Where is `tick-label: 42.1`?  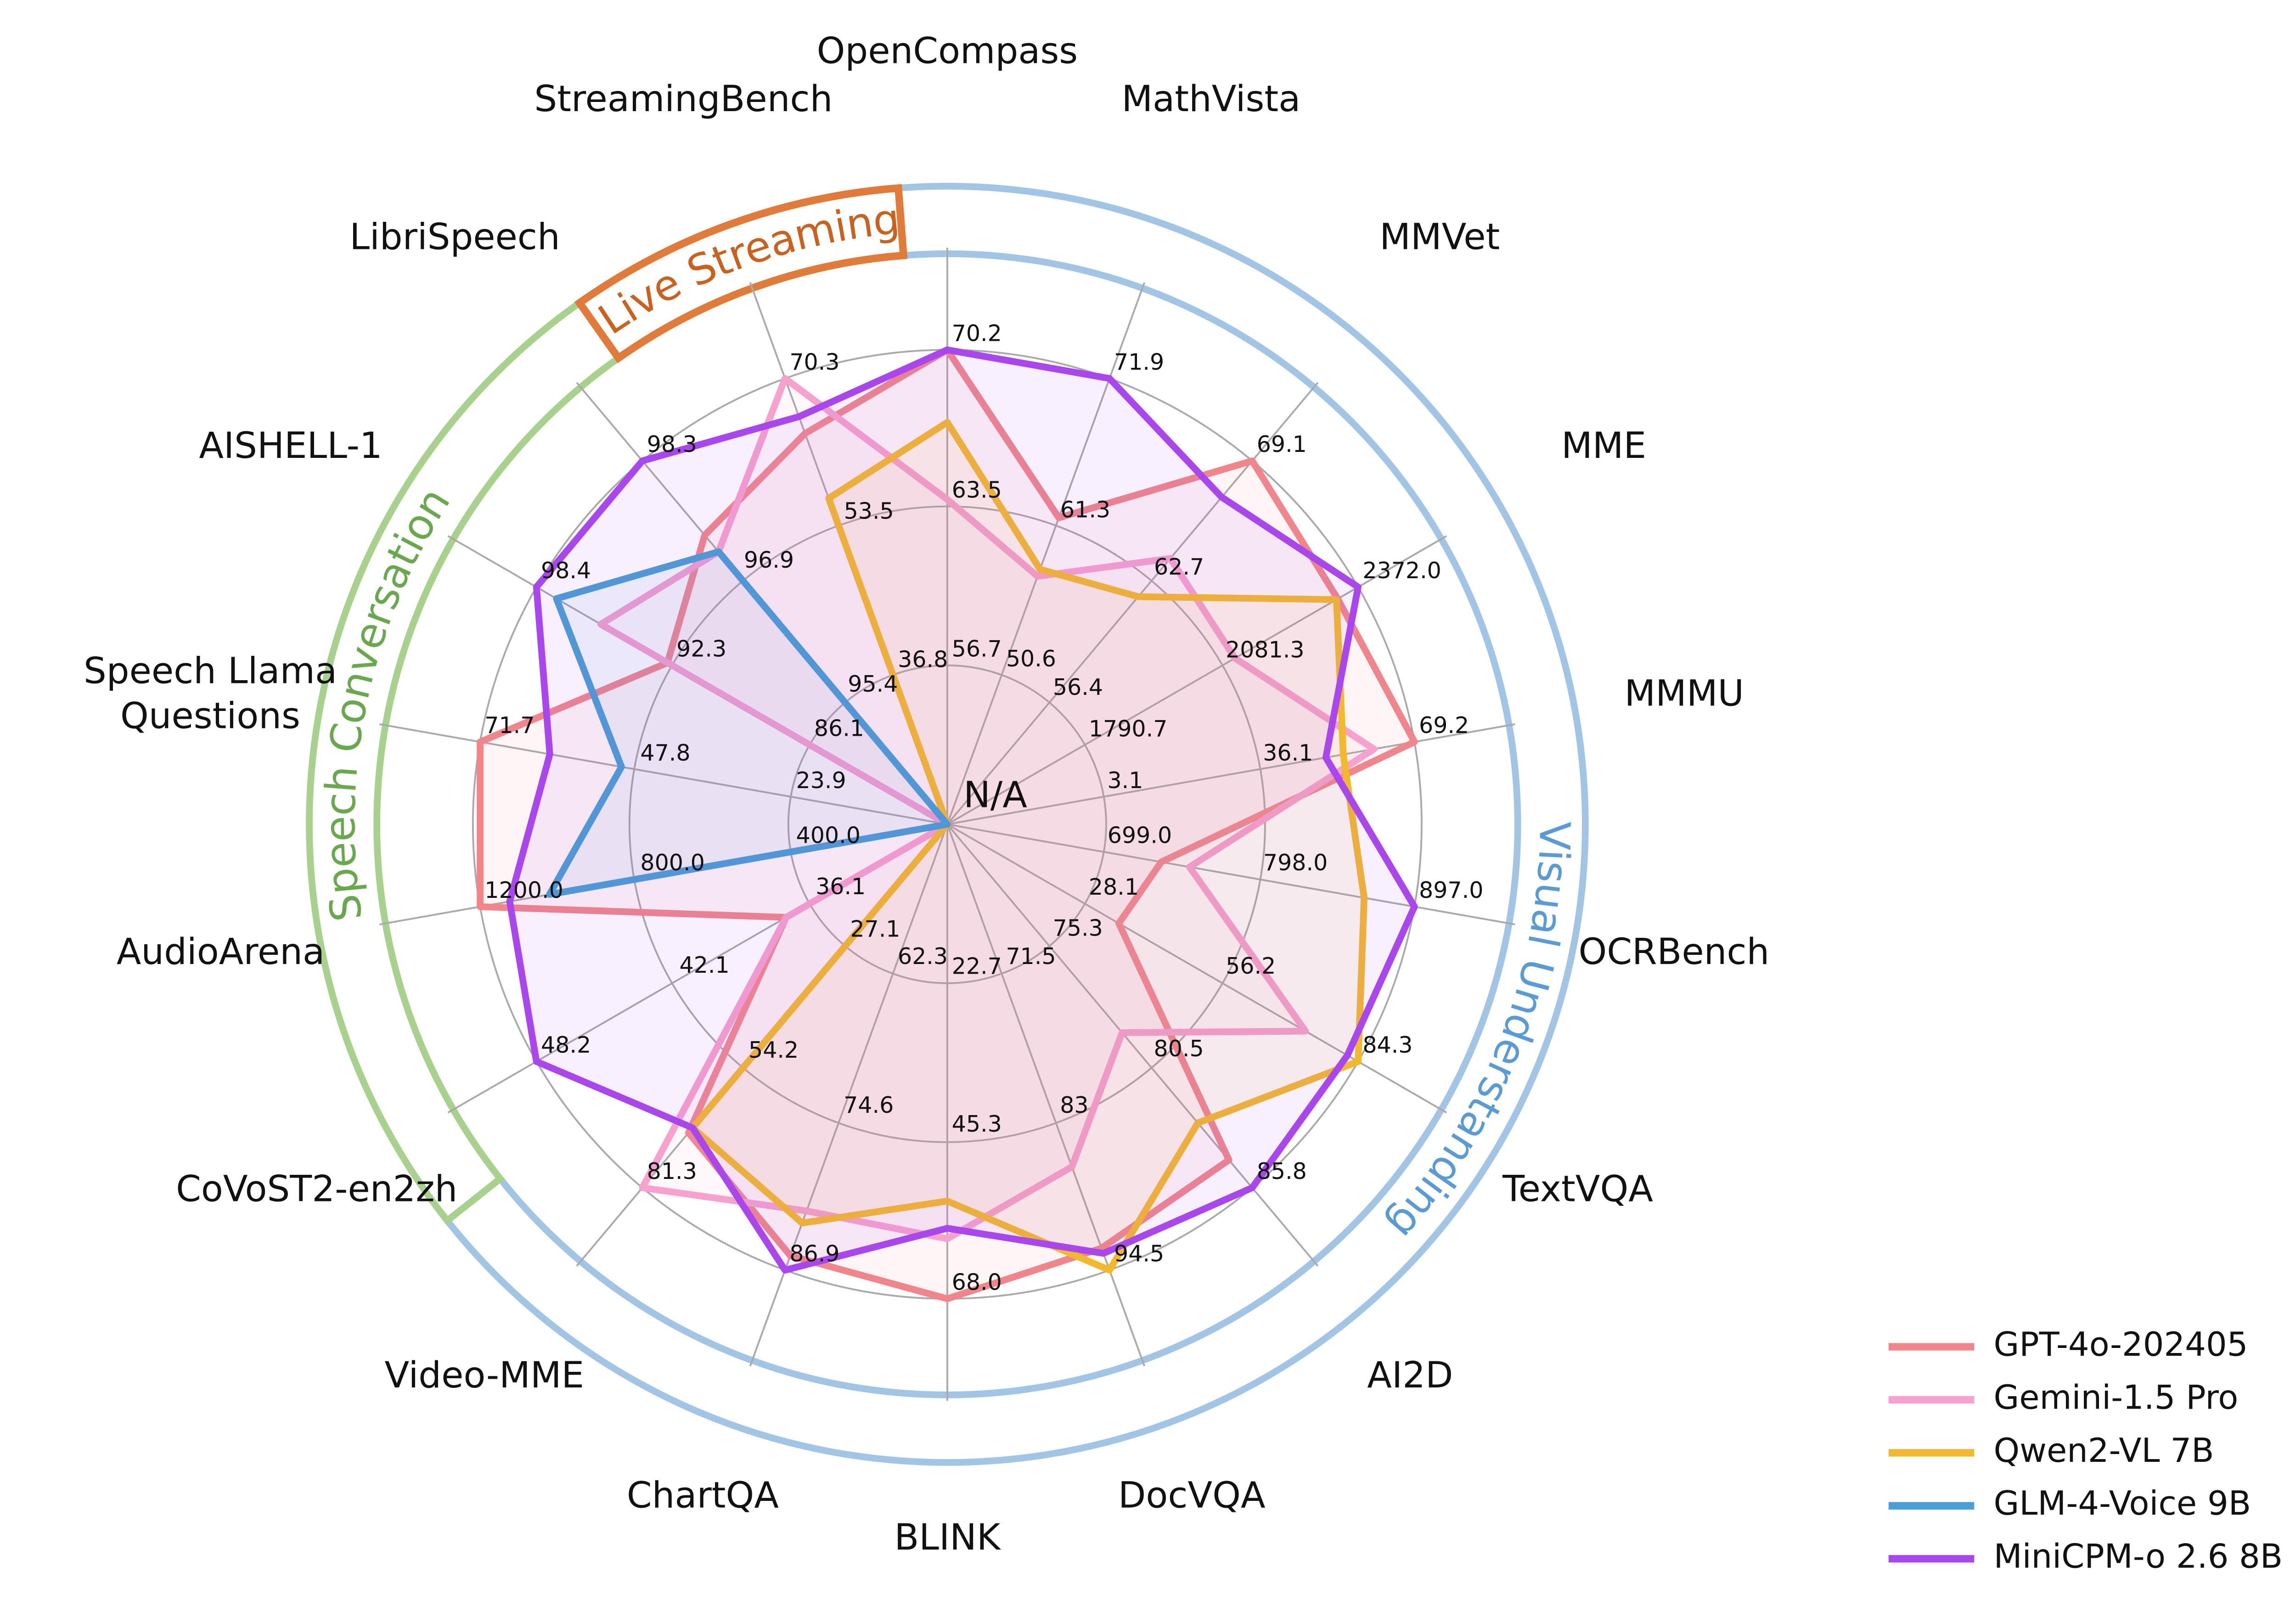
tick-label: 42.1 is located at coordinates (705, 965).